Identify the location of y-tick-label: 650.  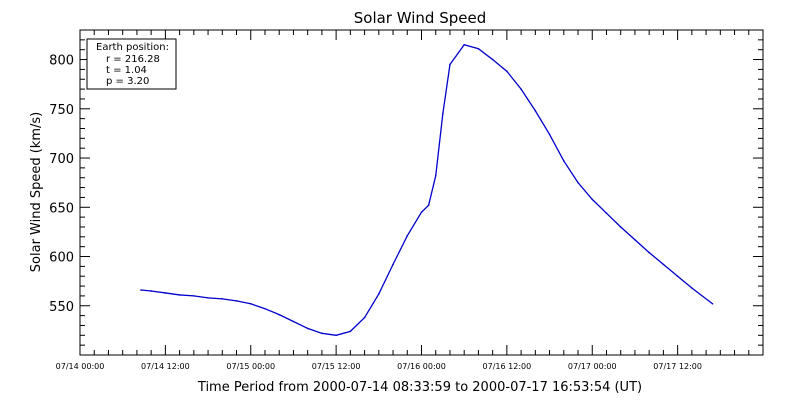
(61, 208).